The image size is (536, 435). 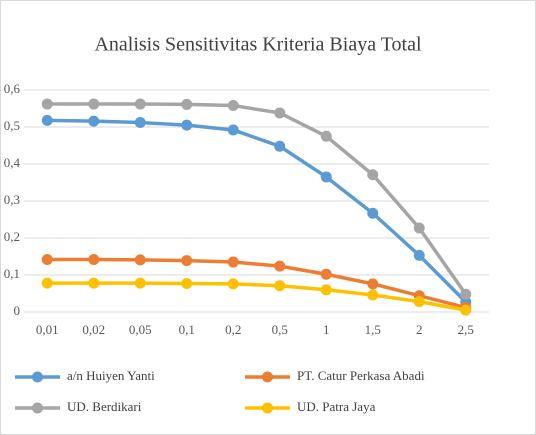 I want to click on legend-label: PT. Catur Perkasa Abadi, so click(x=361, y=375).